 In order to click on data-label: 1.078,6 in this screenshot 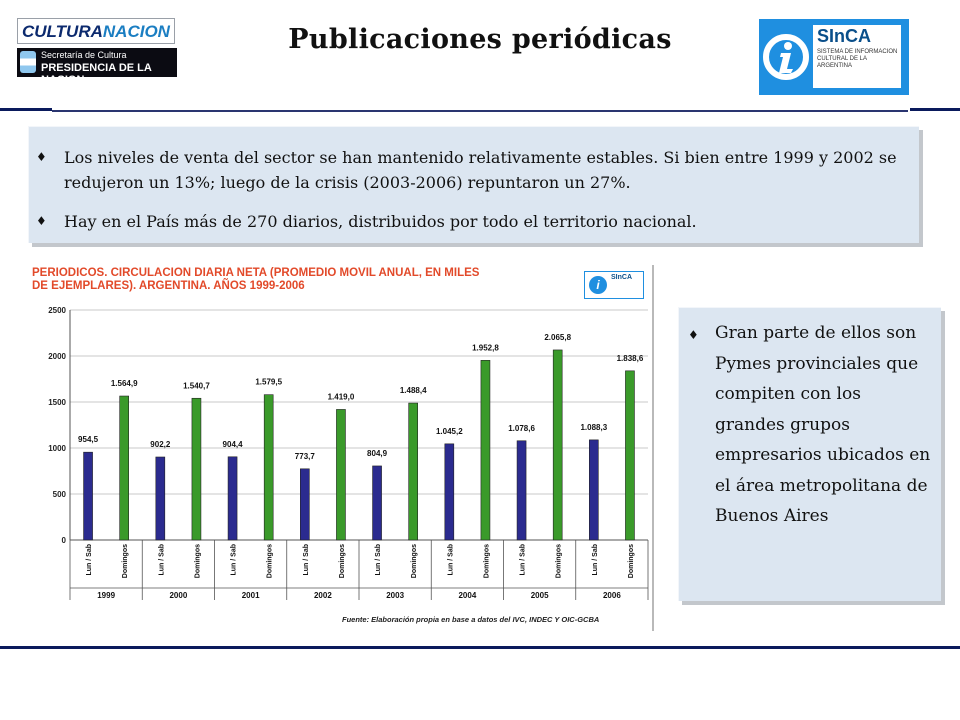, I will do `click(521, 428)`.